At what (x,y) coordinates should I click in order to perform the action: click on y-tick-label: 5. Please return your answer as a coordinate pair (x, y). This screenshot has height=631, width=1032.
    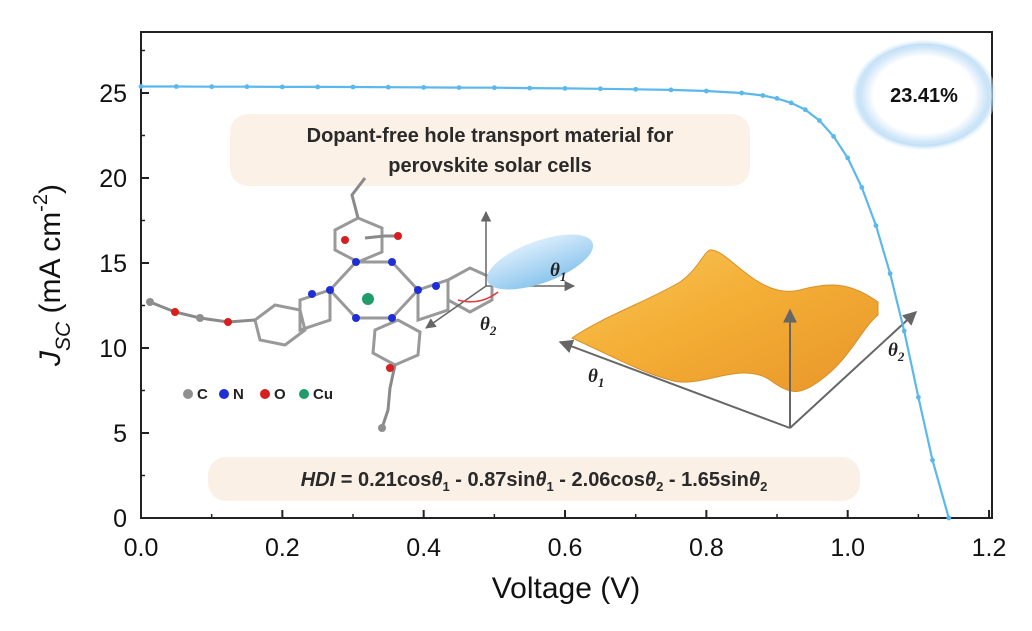
    Looking at the image, I should click on (120, 434).